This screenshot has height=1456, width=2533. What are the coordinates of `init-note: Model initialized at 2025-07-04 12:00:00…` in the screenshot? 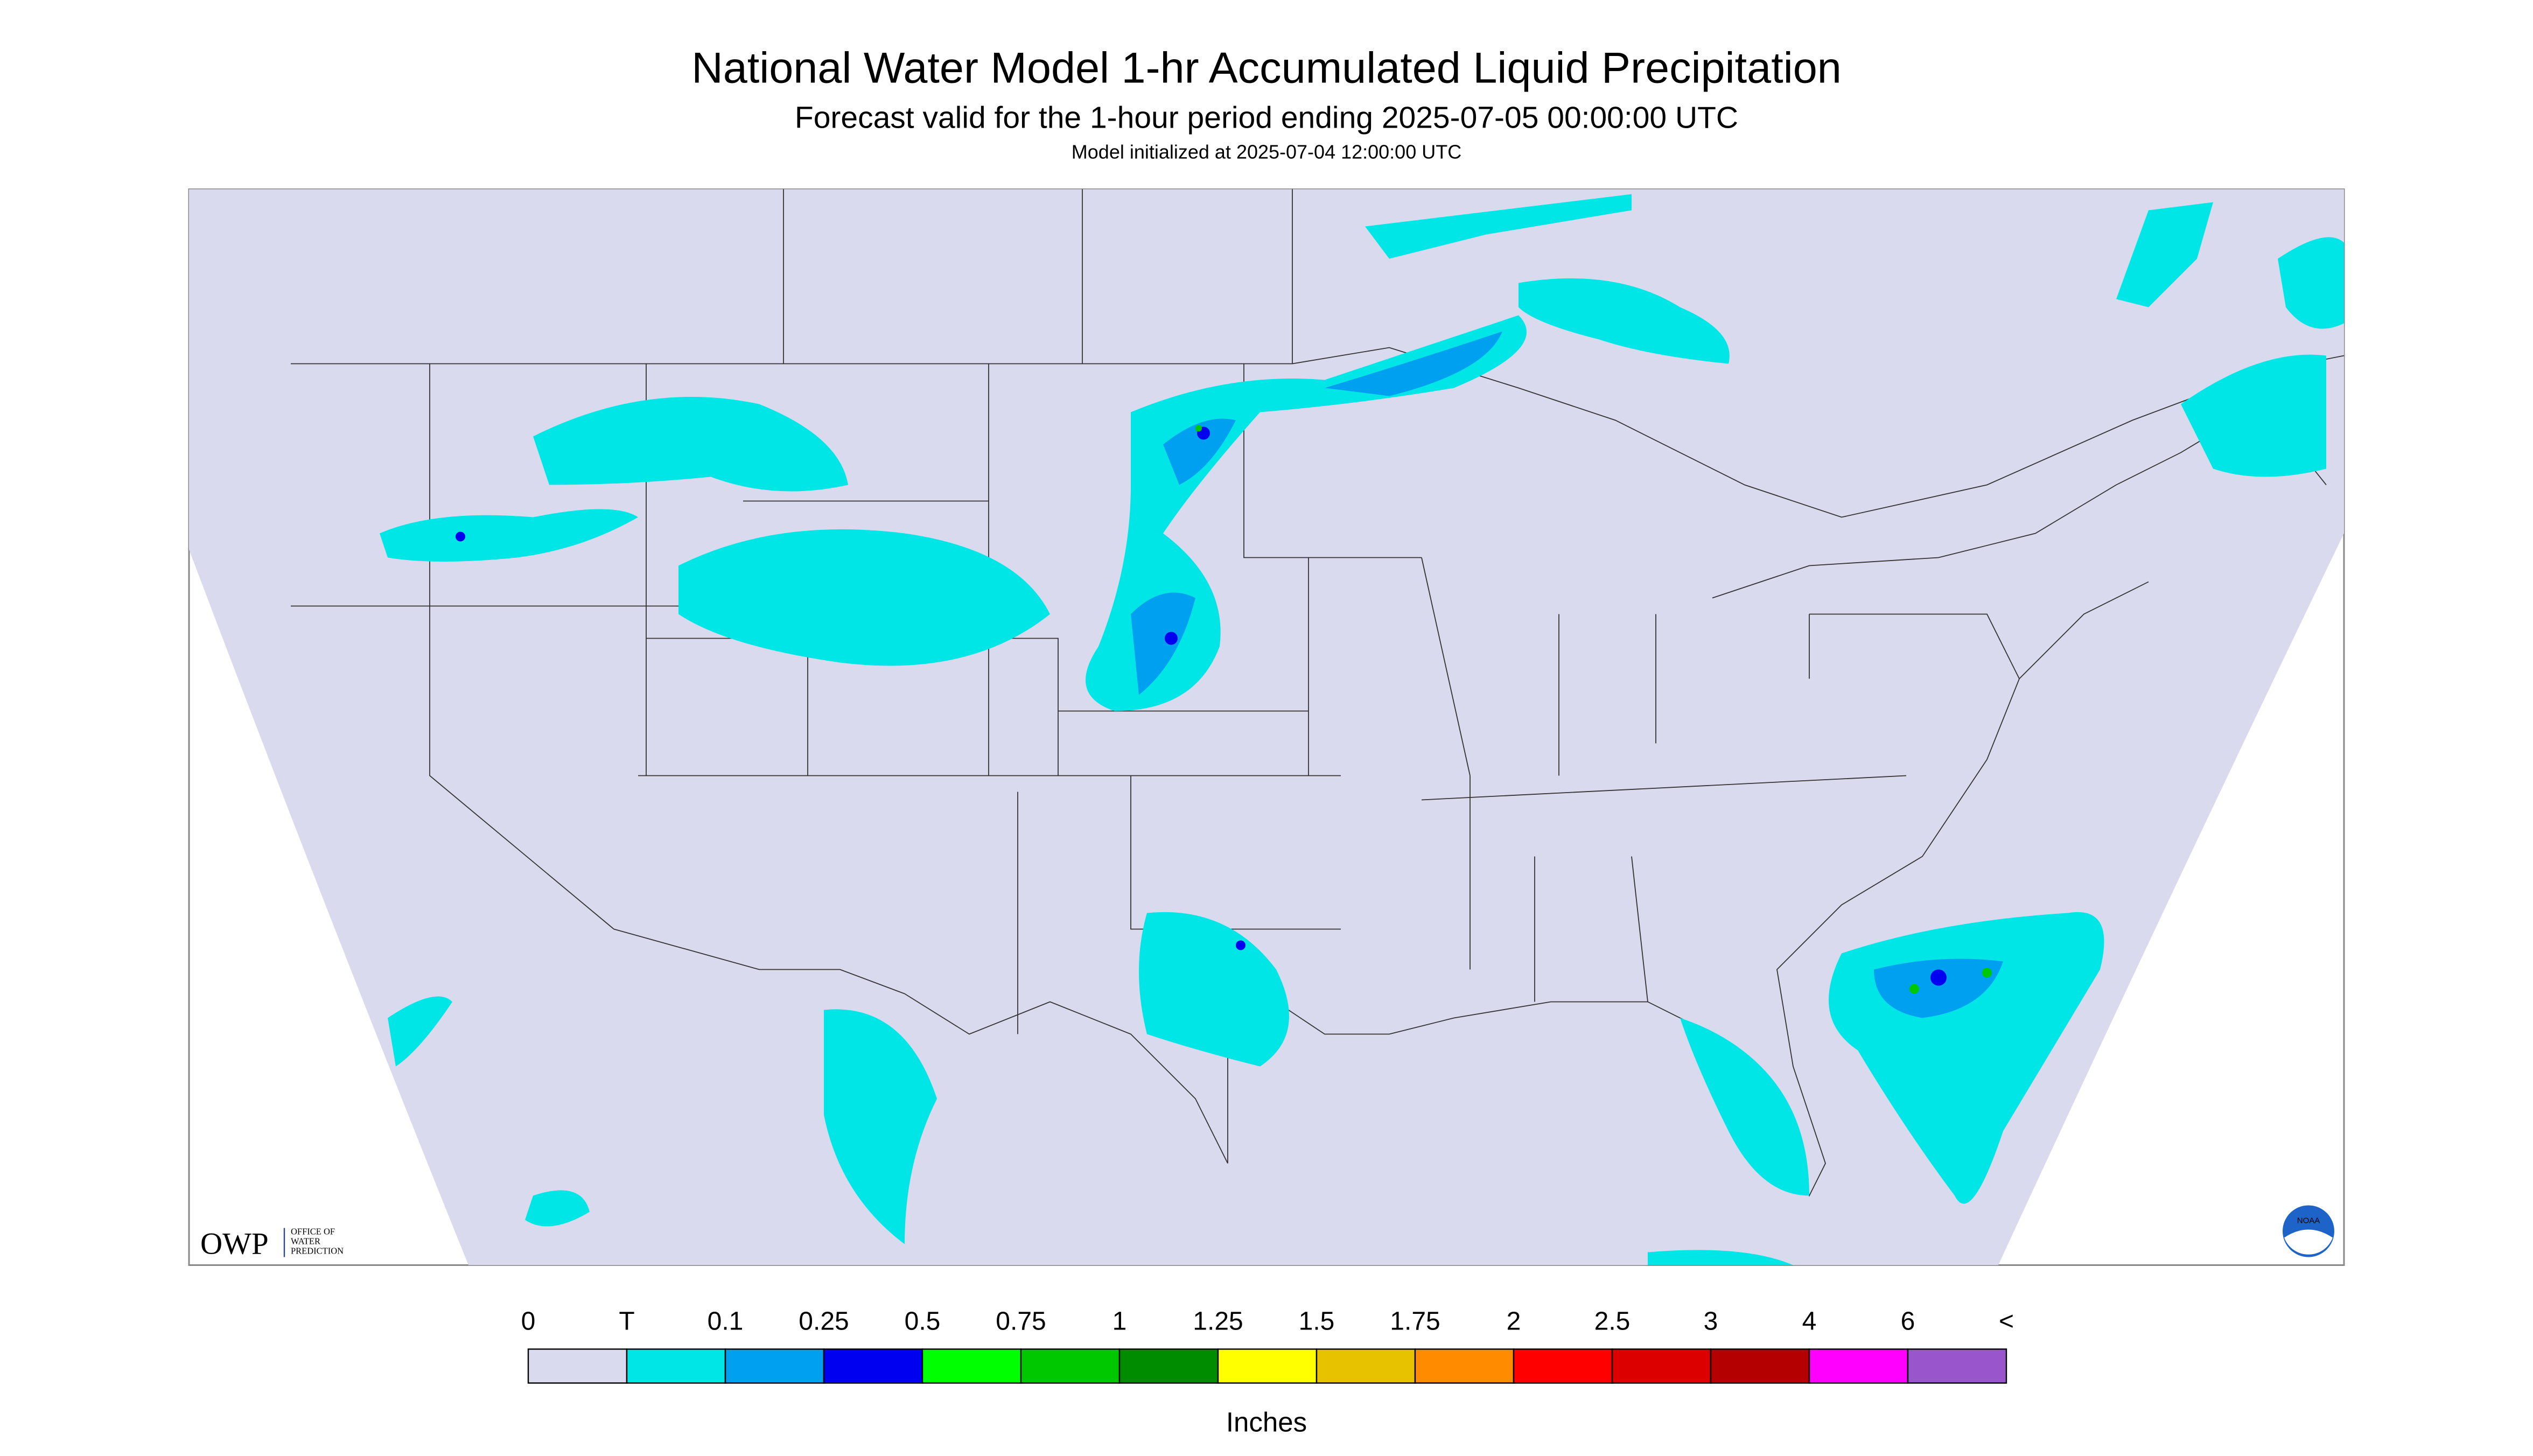 It's located at (1266, 152).